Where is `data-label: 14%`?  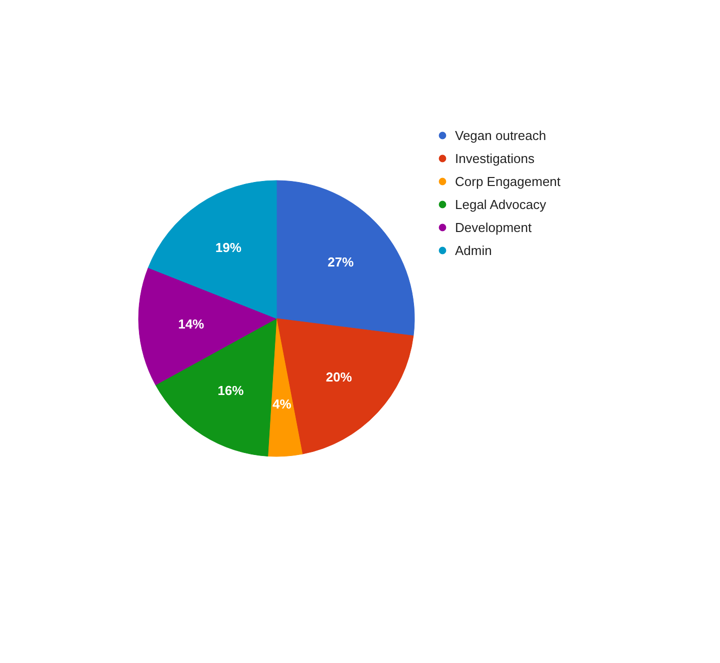 data-label: 14% is located at coordinates (191, 324).